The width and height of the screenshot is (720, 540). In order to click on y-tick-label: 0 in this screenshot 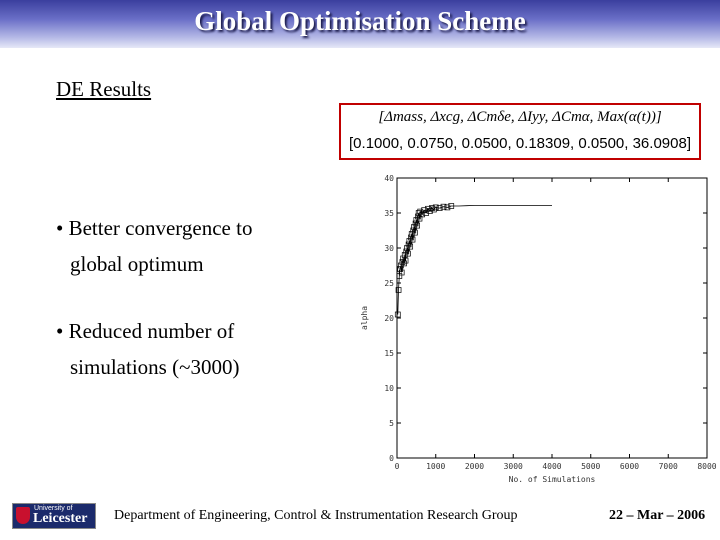, I will do `click(391, 458)`.